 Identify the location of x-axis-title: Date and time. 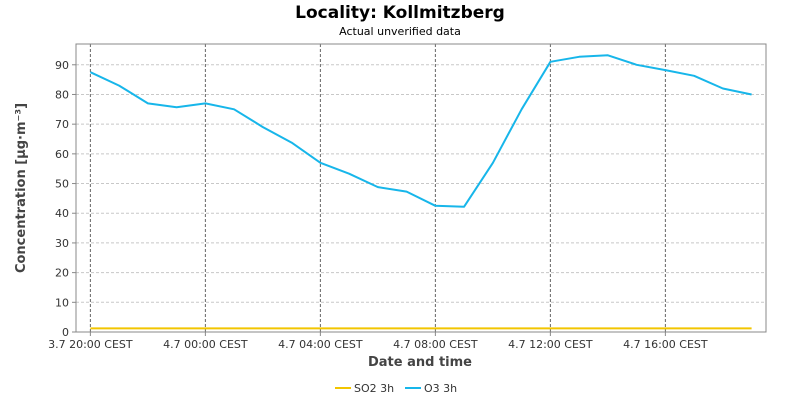
(420, 362).